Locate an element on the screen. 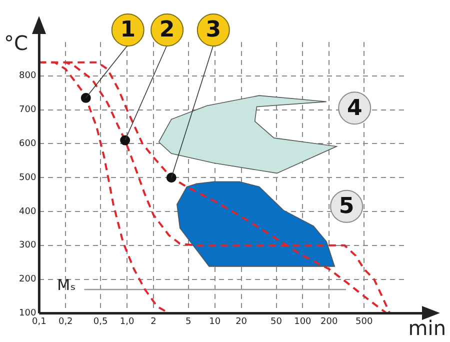  y-tick-label: 200 is located at coordinates (27, 279).